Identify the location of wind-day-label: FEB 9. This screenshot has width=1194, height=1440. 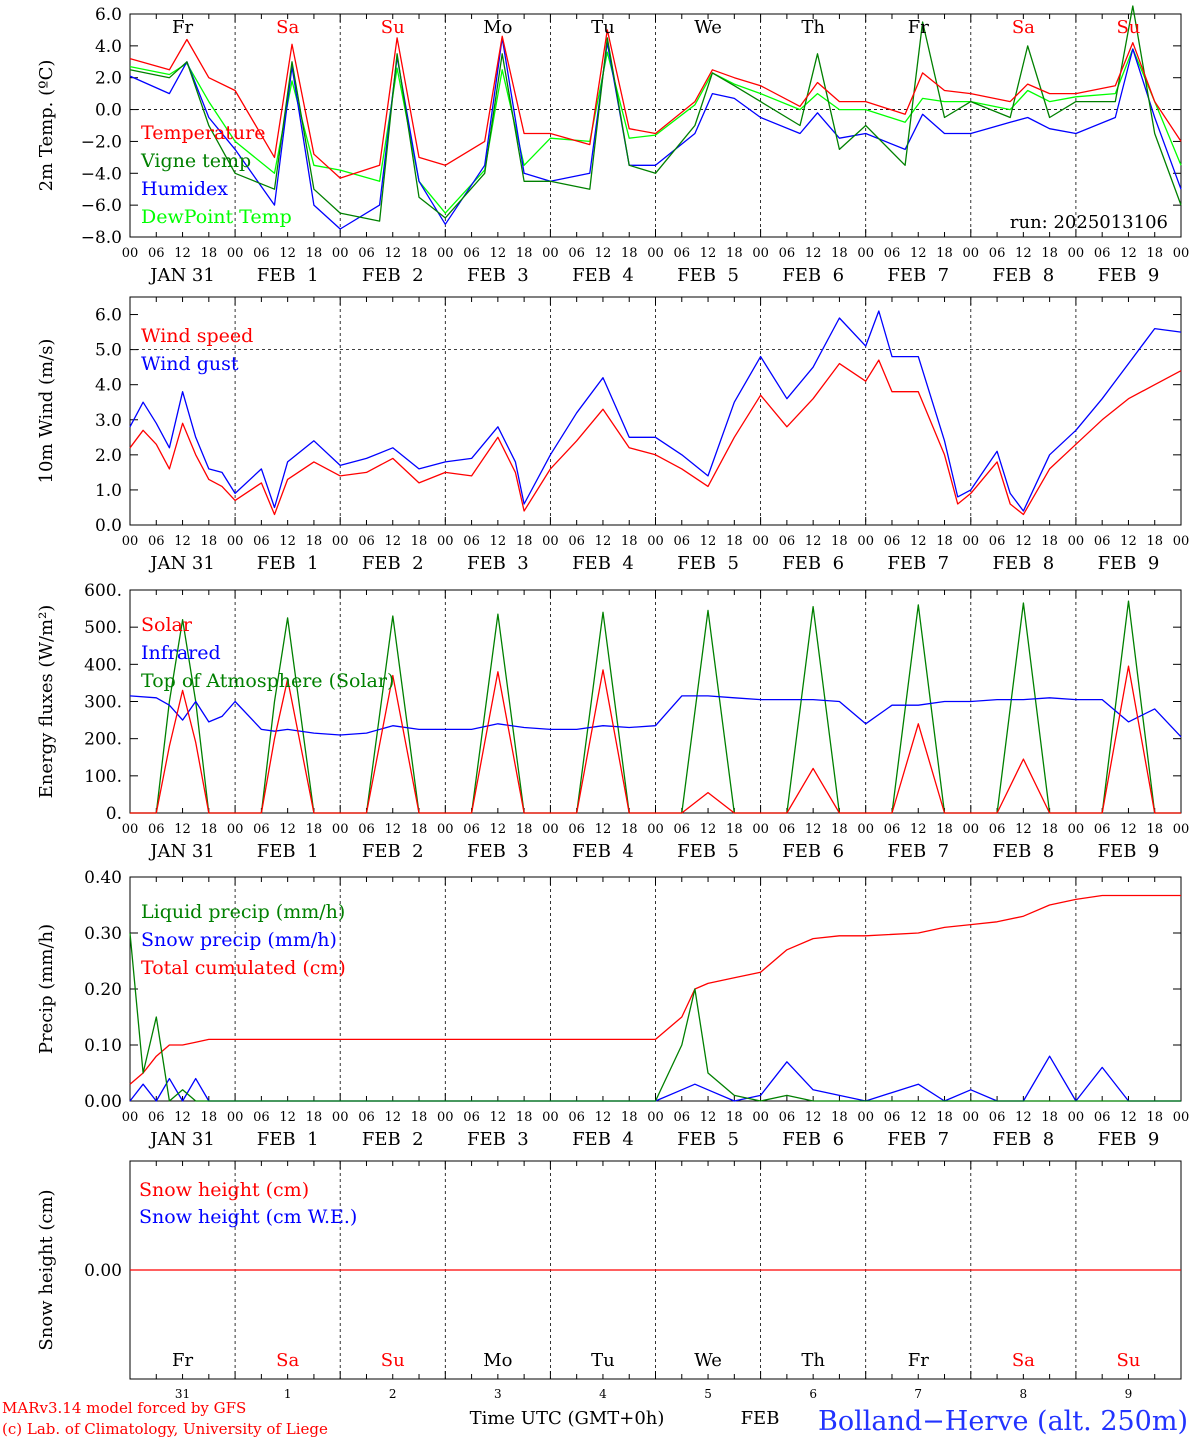
(1129, 563).